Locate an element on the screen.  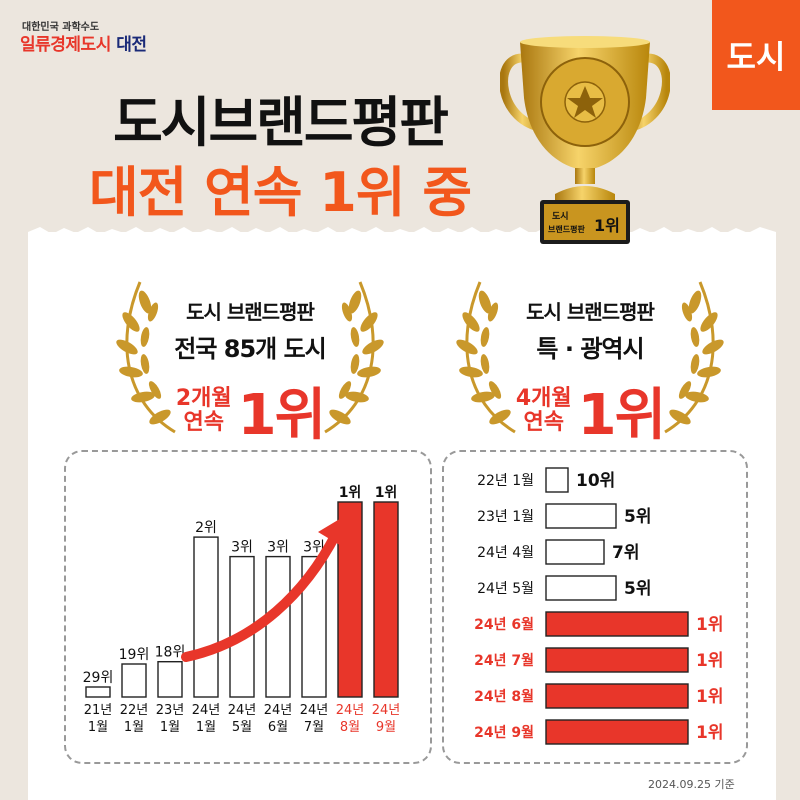
chart-left-value-label: 29위 is located at coordinates (98, 678).